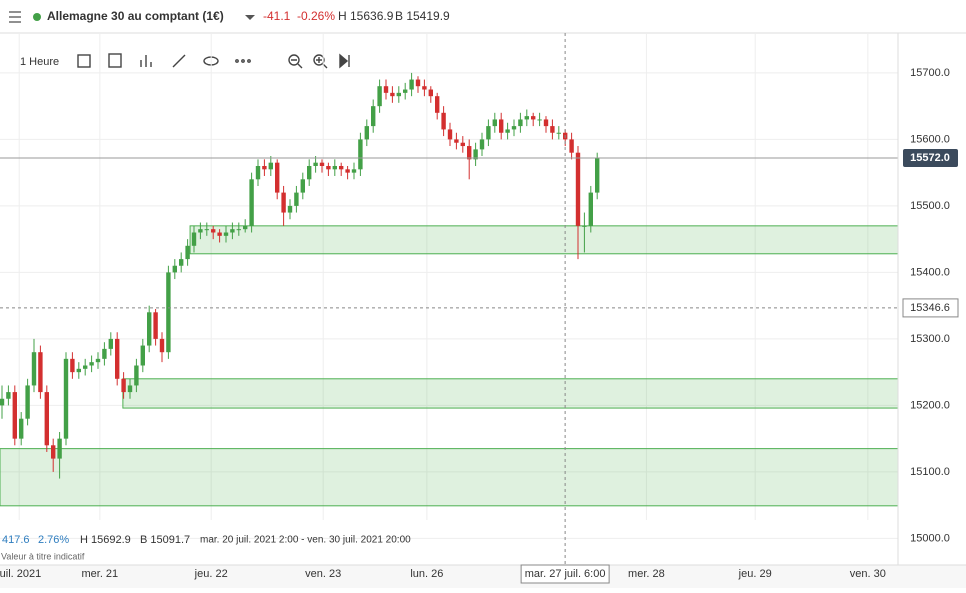  I want to click on y-tick-label: 15700.0, so click(930, 73).